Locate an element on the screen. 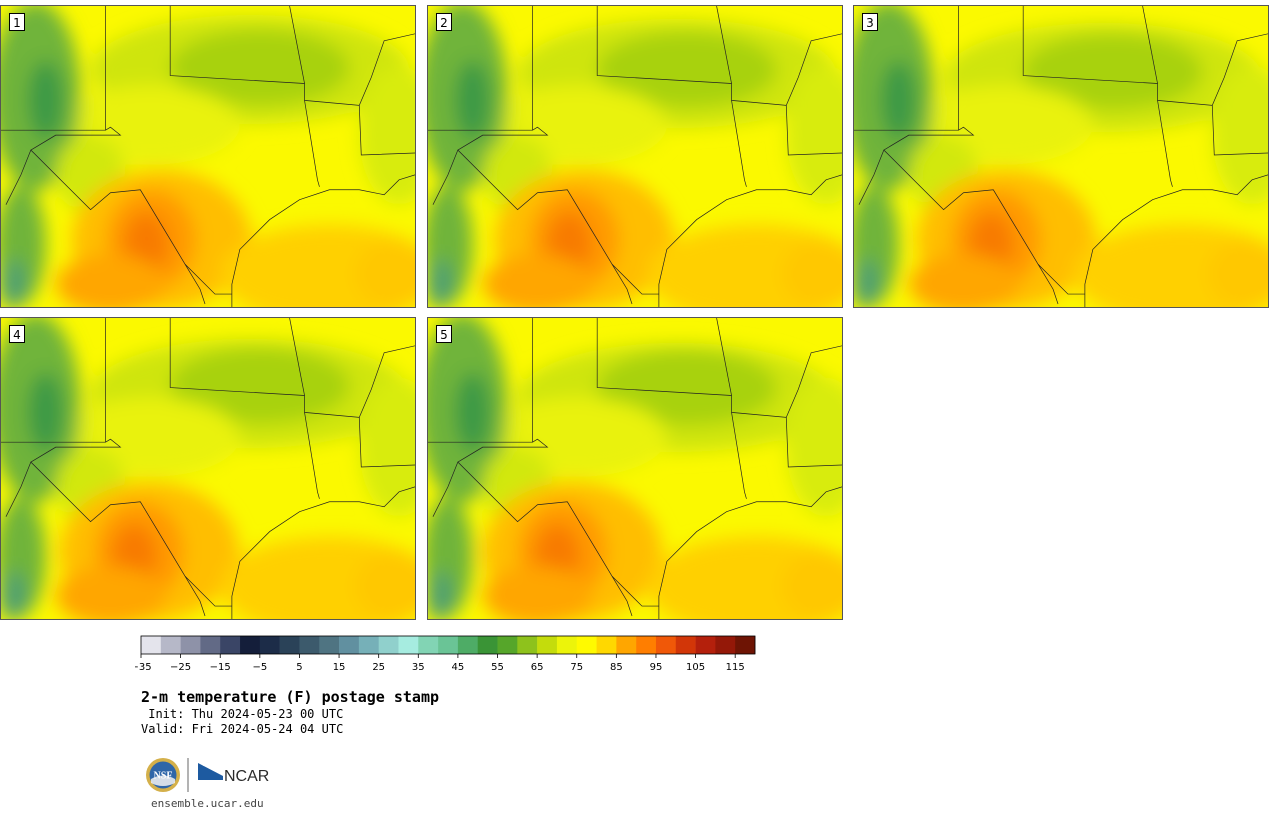 The image size is (1280, 815). colorbar-tick-label: 5 is located at coordinates (299, 667).